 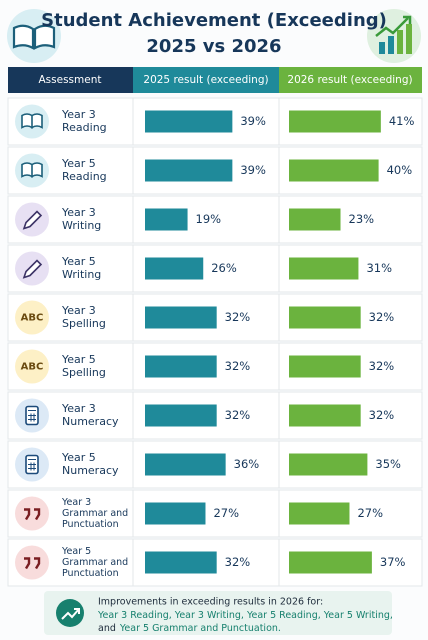 What do you see at coordinates (107, 628) in the screenshot?
I see `footer-segment: and` at bounding box center [107, 628].